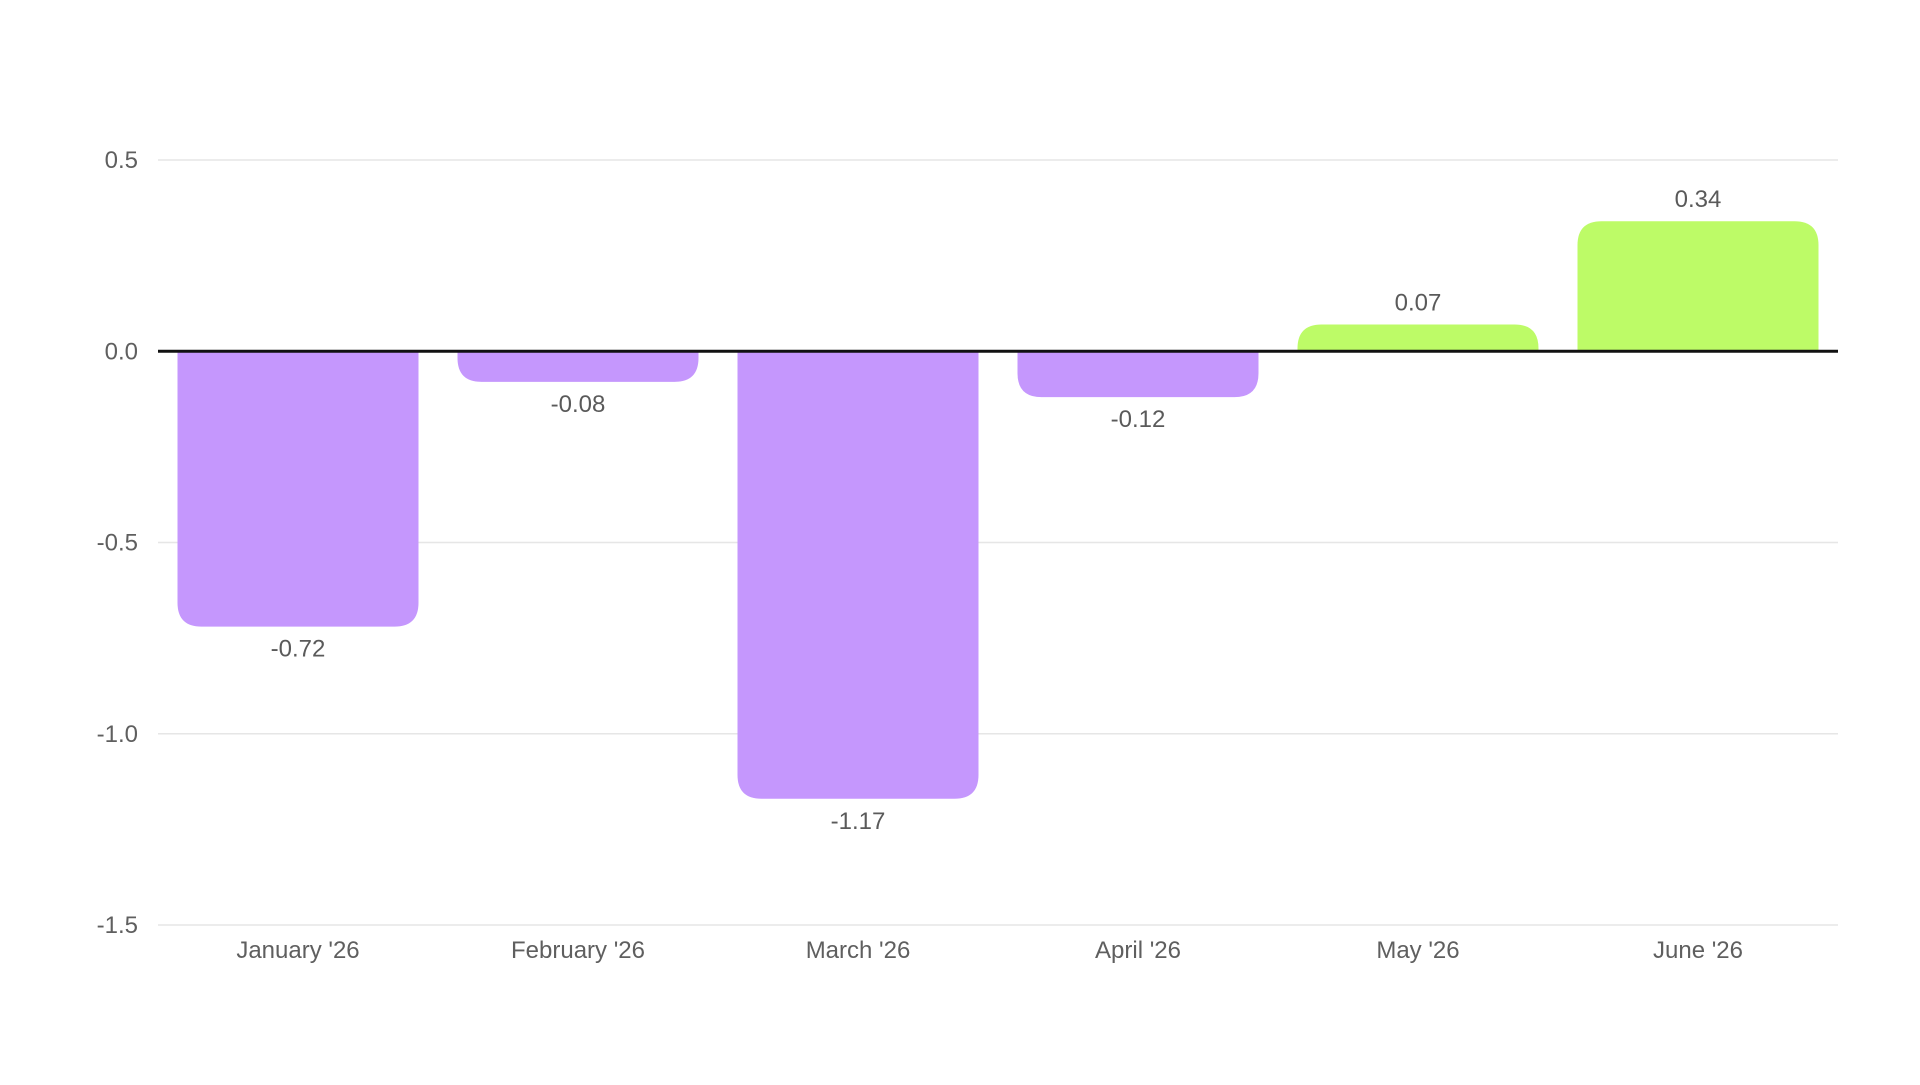  I want to click on y-tick-label: -0.5, so click(117, 543).